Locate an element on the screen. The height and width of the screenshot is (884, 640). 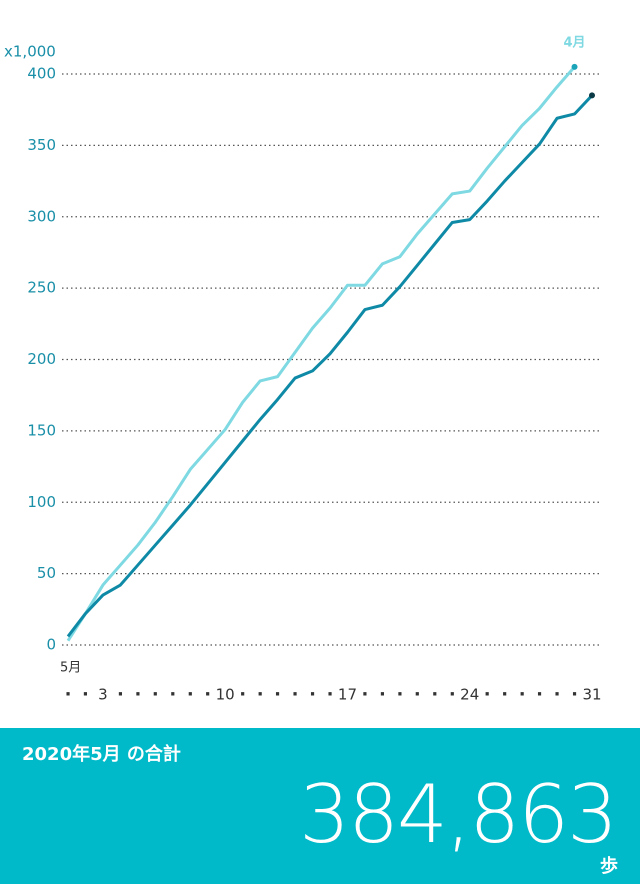
summary-unit: 歩 is located at coordinates (609, 866).